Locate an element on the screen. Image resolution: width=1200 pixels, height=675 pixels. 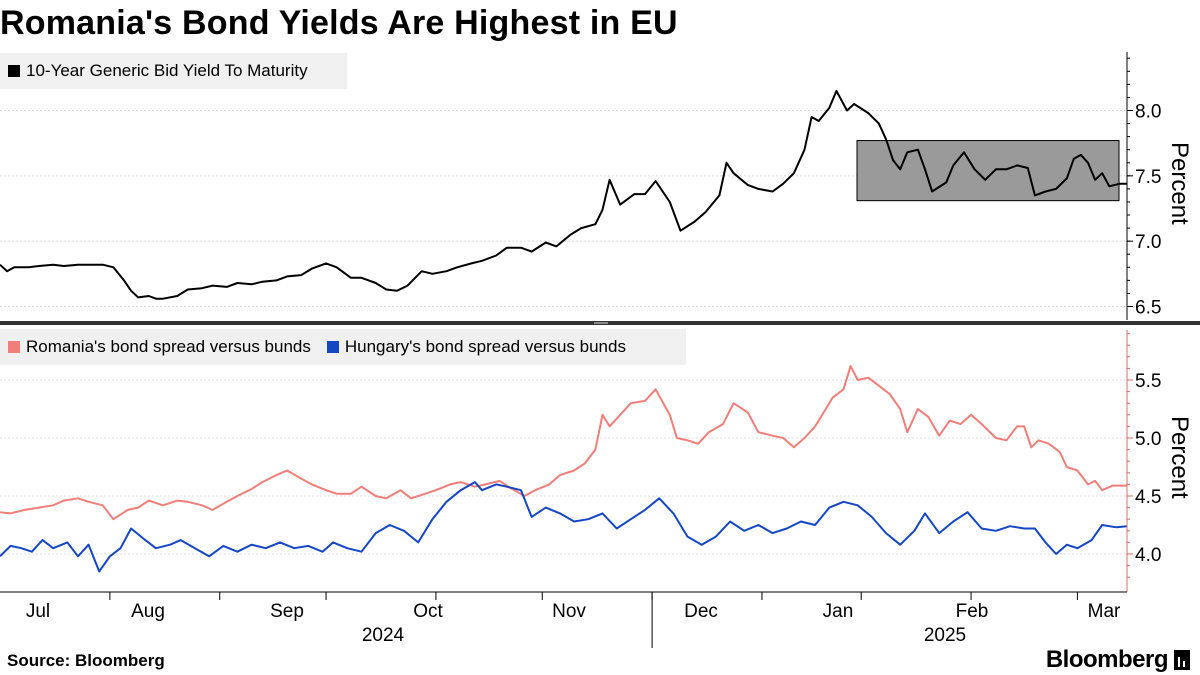
chart-title: Romania's Bond Yields Are Highest in EU is located at coordinates (339, 23).